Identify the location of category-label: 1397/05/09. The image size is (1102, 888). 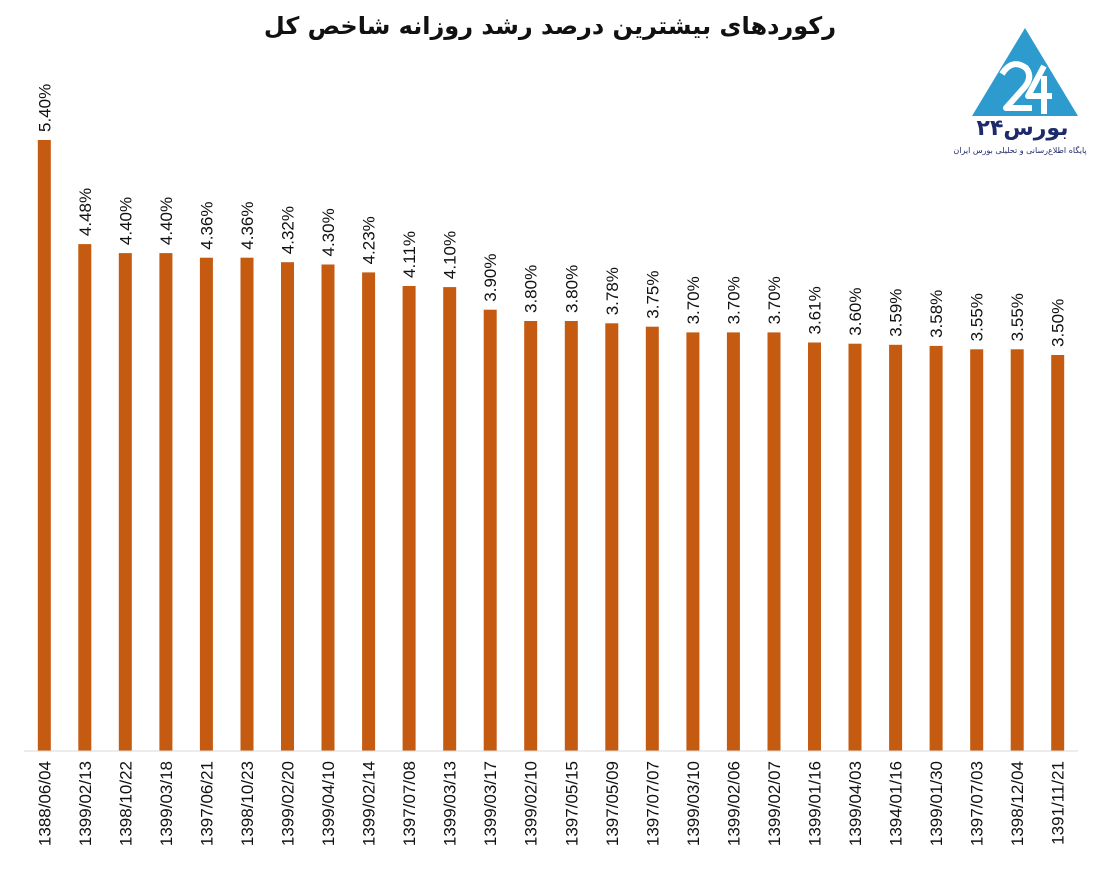
(612, 803).